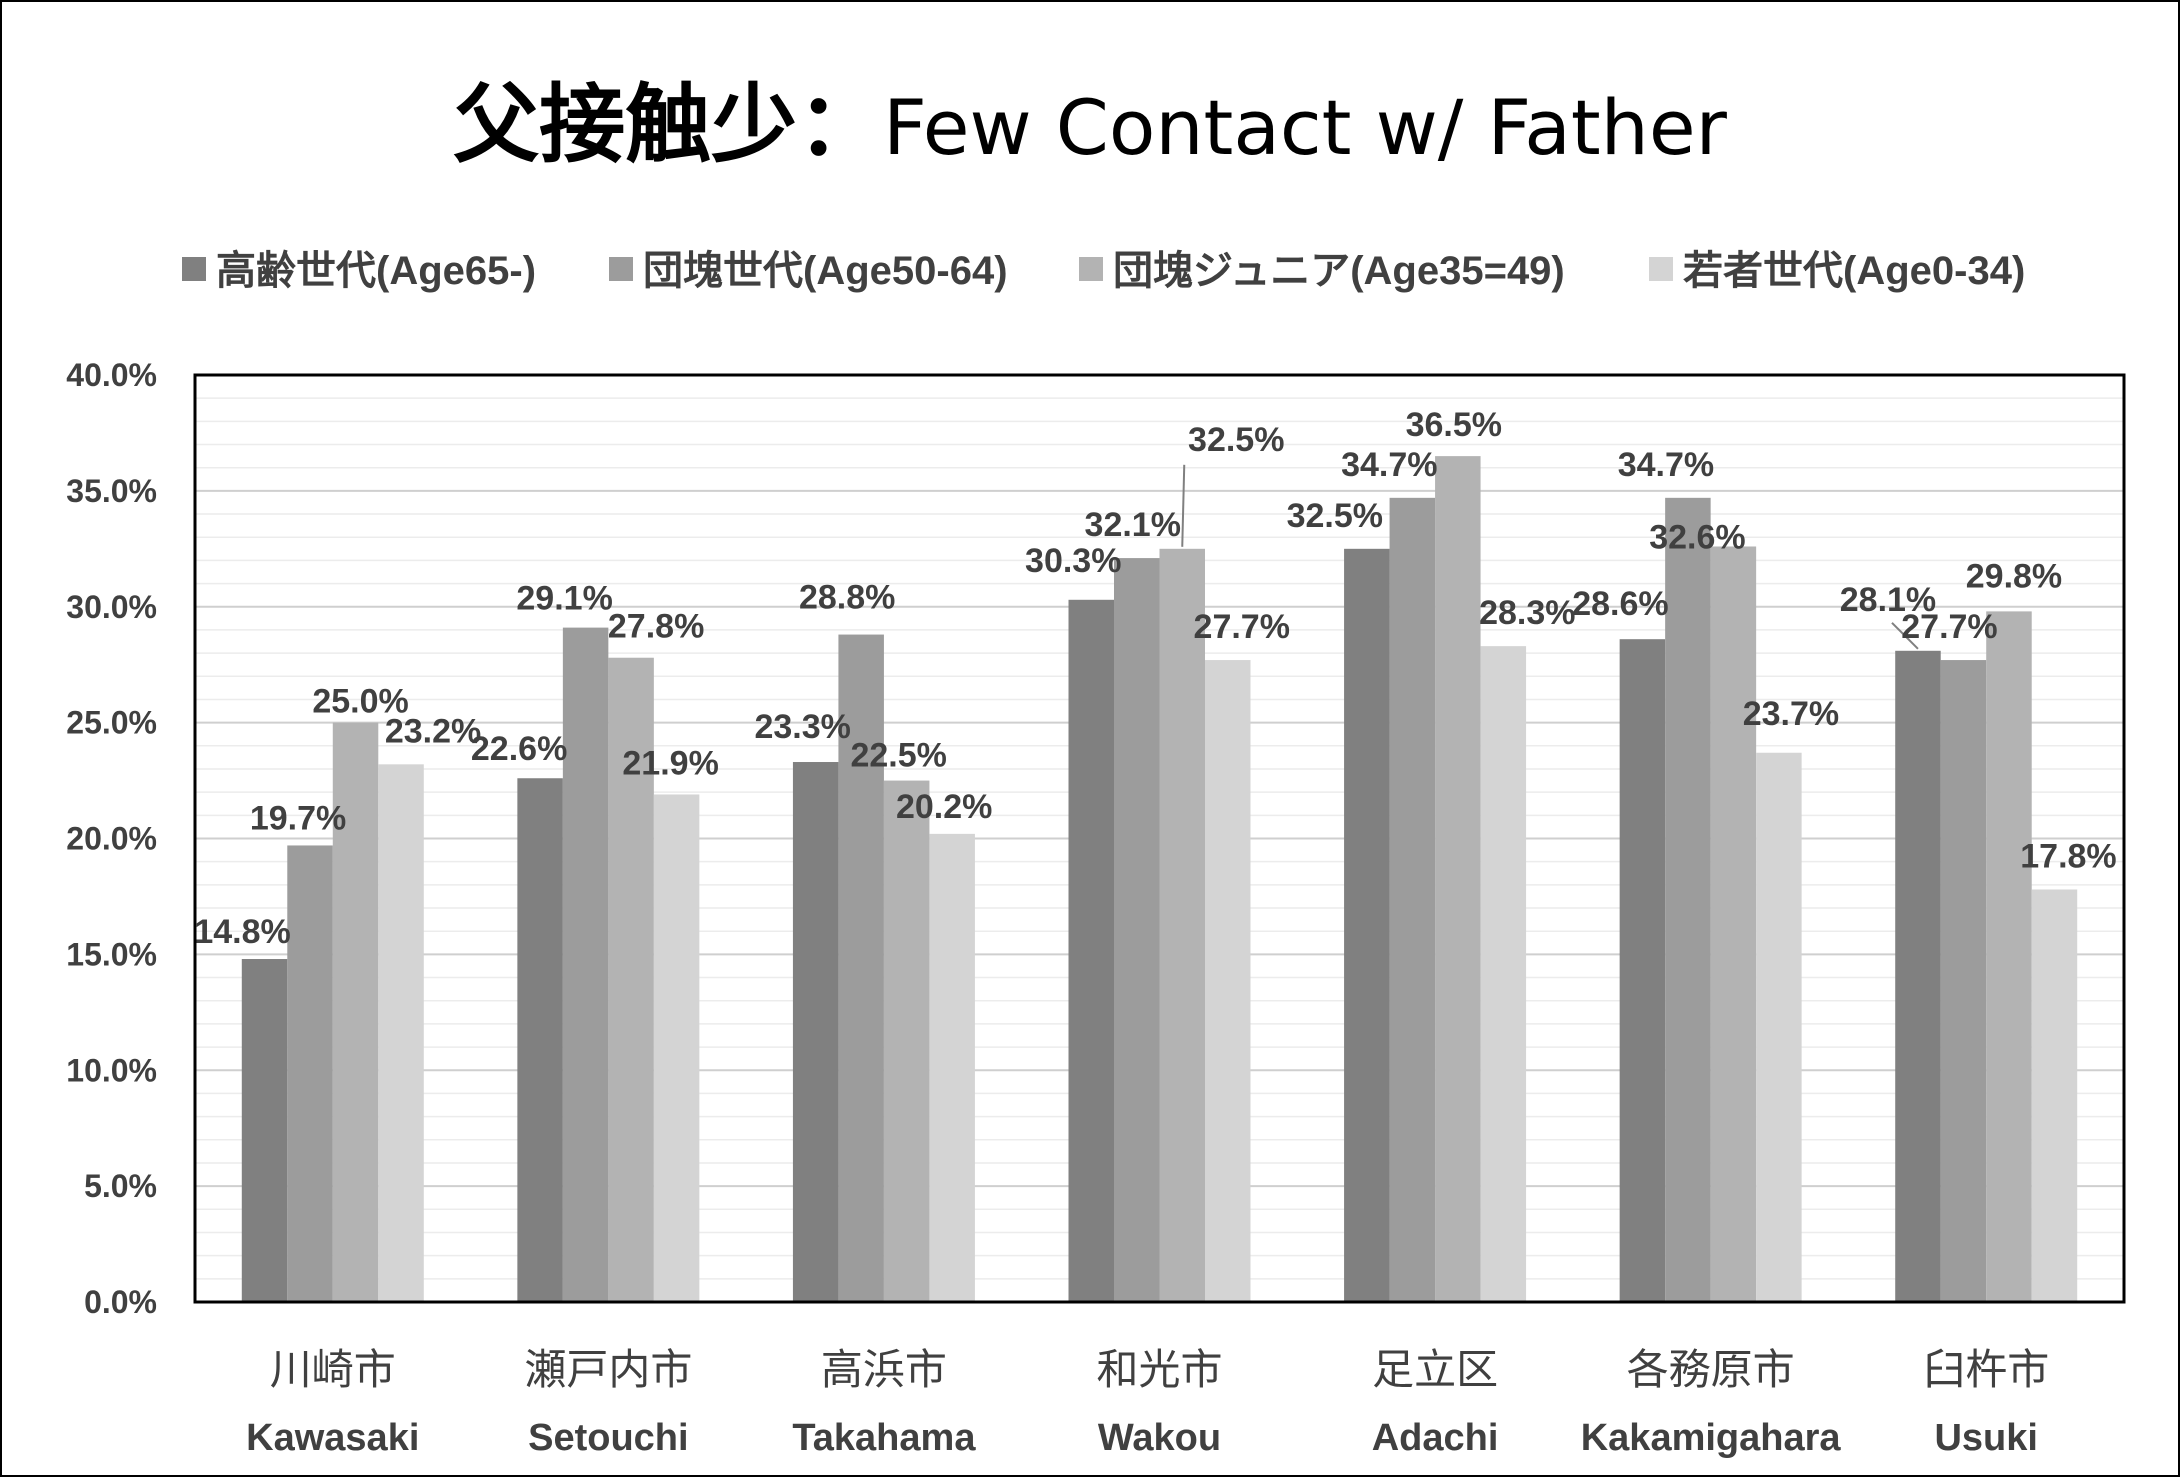  What do you see at coordinates (825, 271) in the screenshot?
I see `legend-label: 団塊世代(Age50-64)` at bounding box center [825, 271].